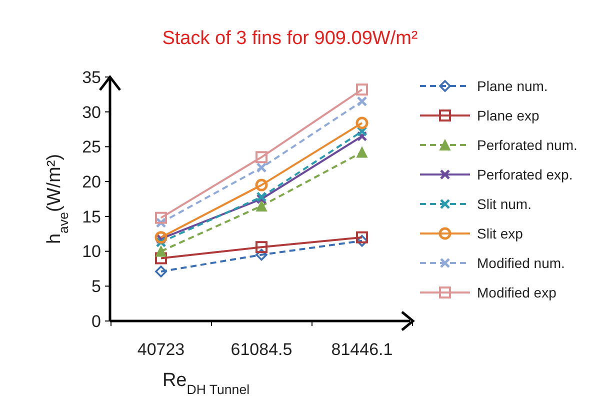  What do you see at coordinates (206, 383) in the screenshot?
I see `x-axis-title: Re$_{DH Tunnel}$` at bounding box center [206, 383].